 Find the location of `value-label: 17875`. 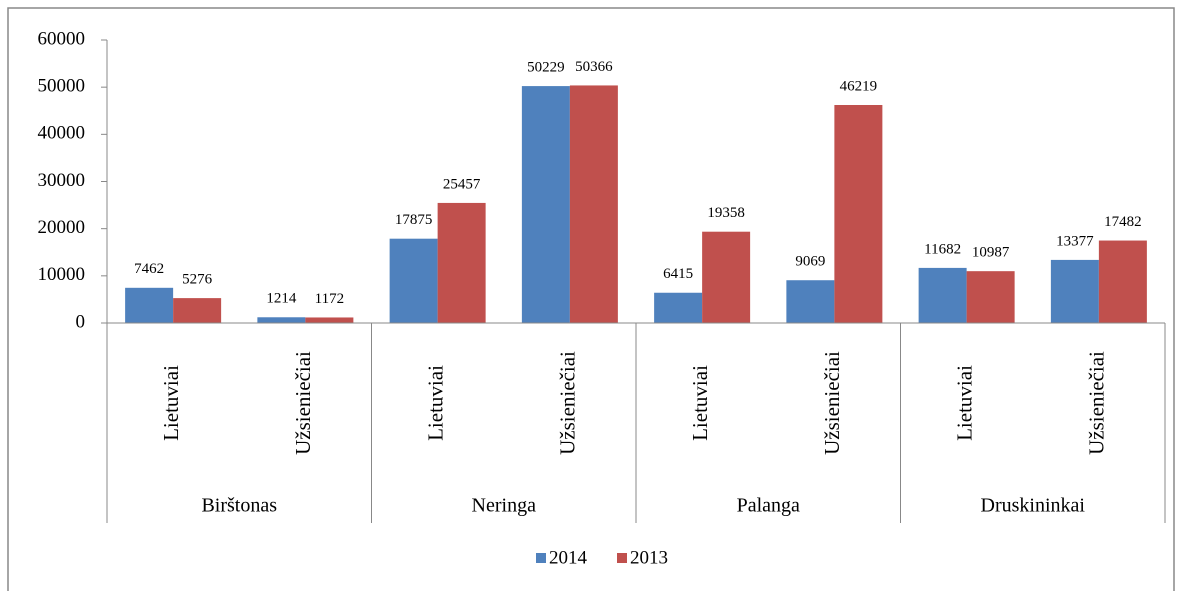

value-label: 17875 is located at coordinates (414, 220).